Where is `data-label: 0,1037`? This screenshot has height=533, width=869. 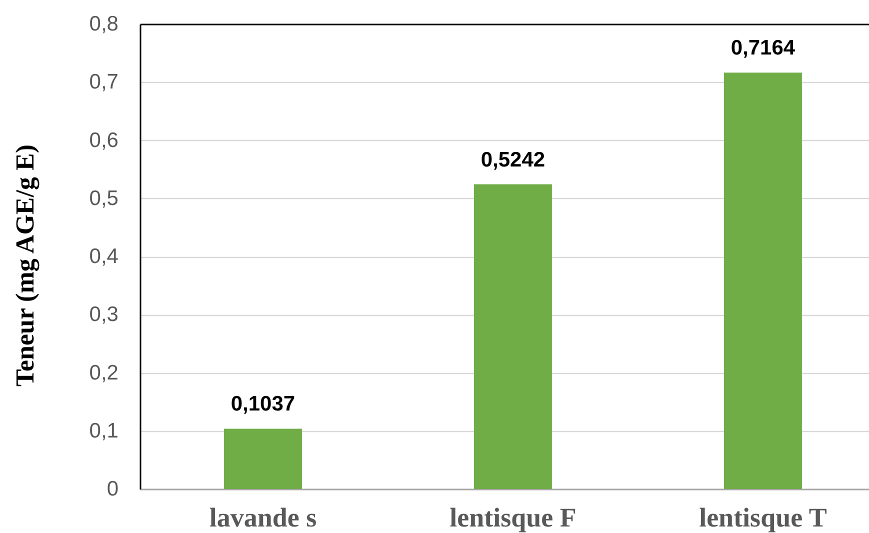 data-label: 0,1037 is located at coordinates (263, 404).